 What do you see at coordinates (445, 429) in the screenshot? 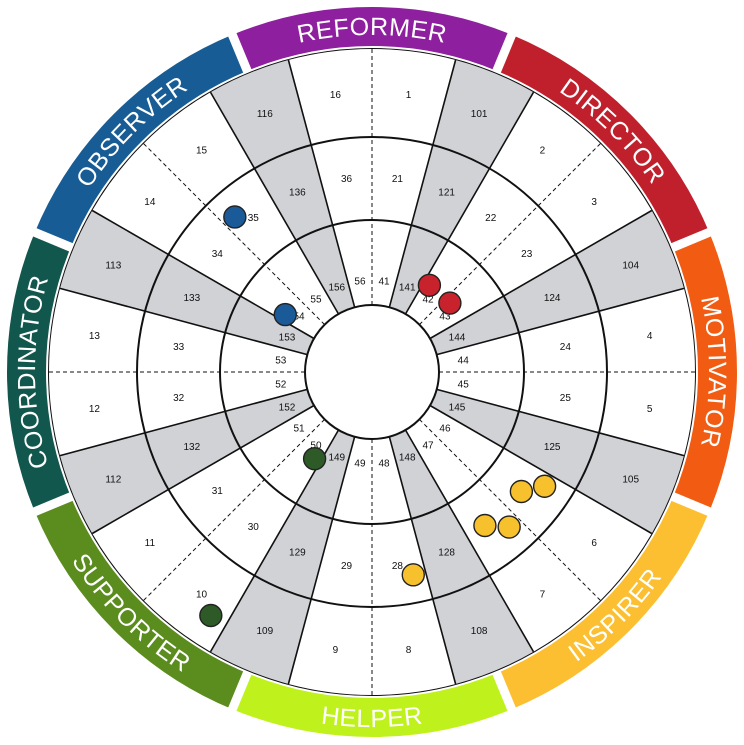
I see `cell-number-inner: 46` at bounding box center [445, 429].